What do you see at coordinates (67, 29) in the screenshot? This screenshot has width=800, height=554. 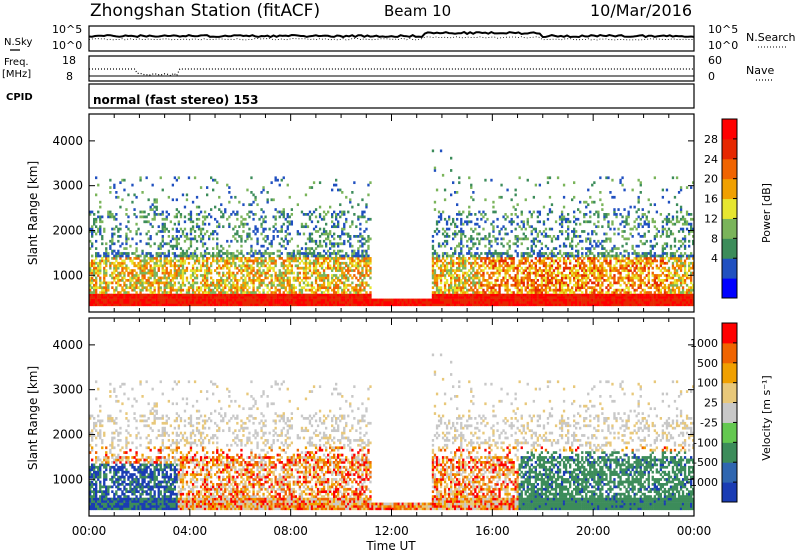 I see `nsky-tick-top: 10^5` at bounding box center [67, 29].